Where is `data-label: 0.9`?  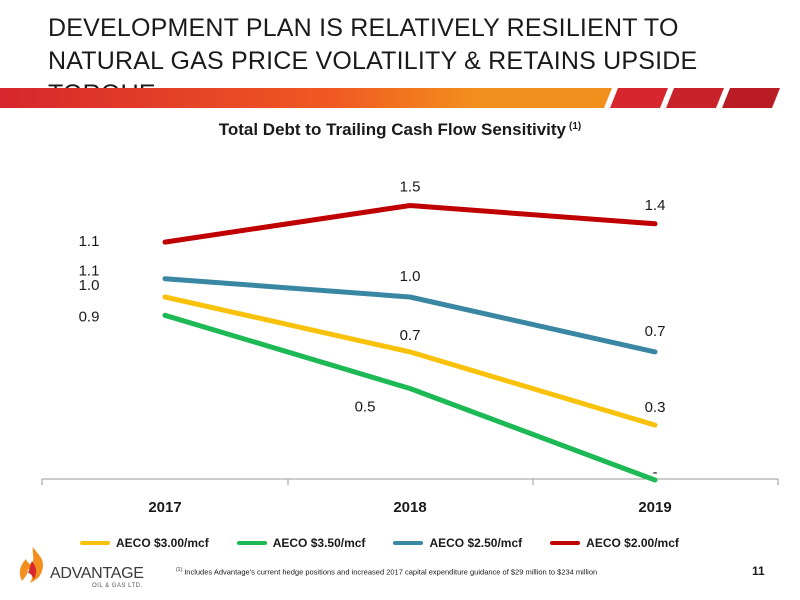
data-label: 0.9 is located at coordinates (89, 316).